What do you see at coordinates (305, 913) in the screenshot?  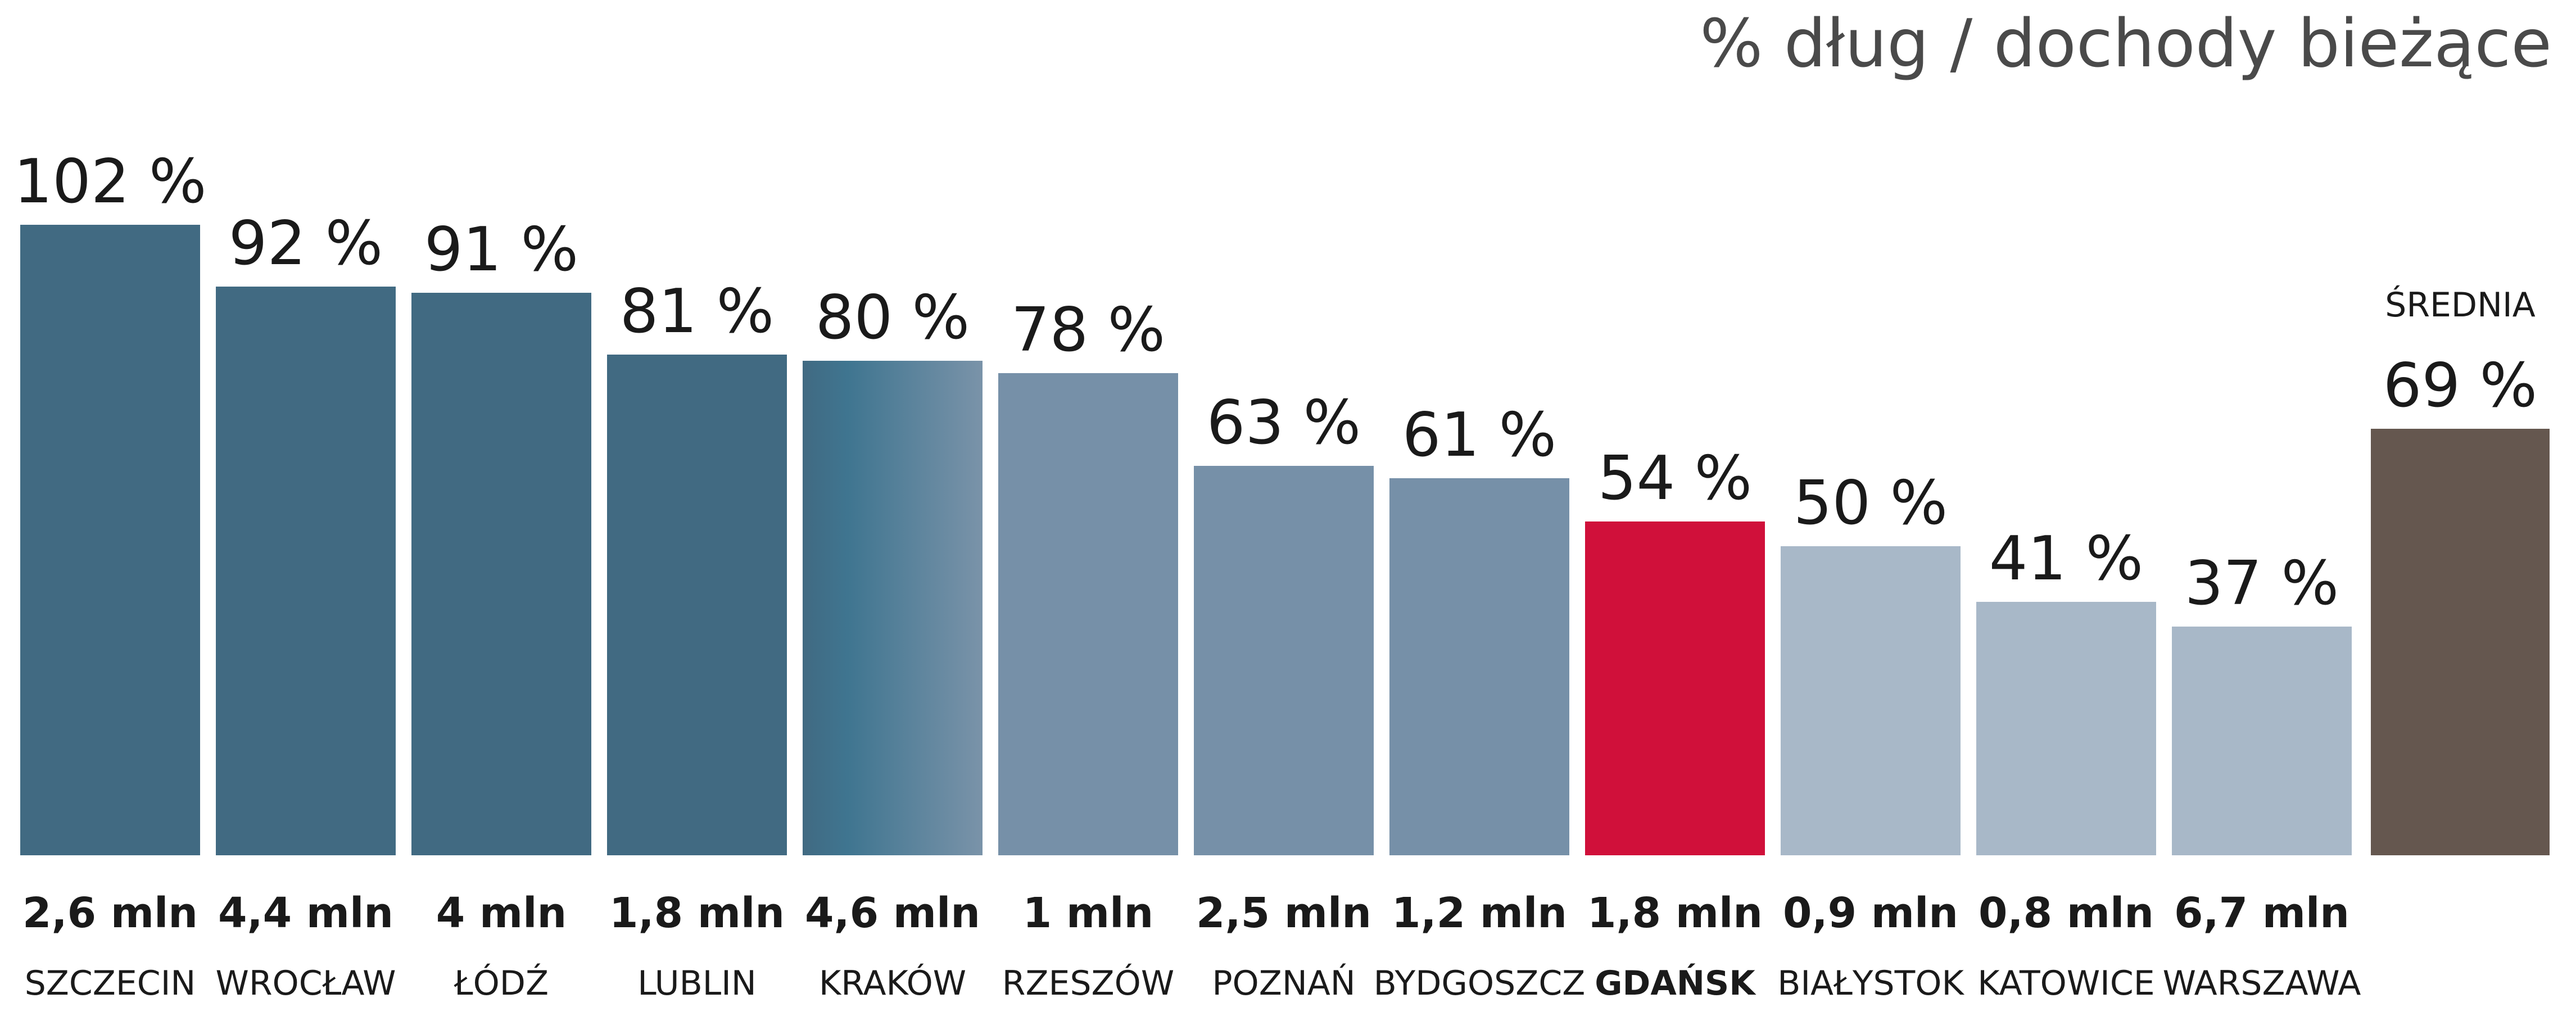 I see `amount-label-1: 4,4 mln` at bounding box center [305, 913].